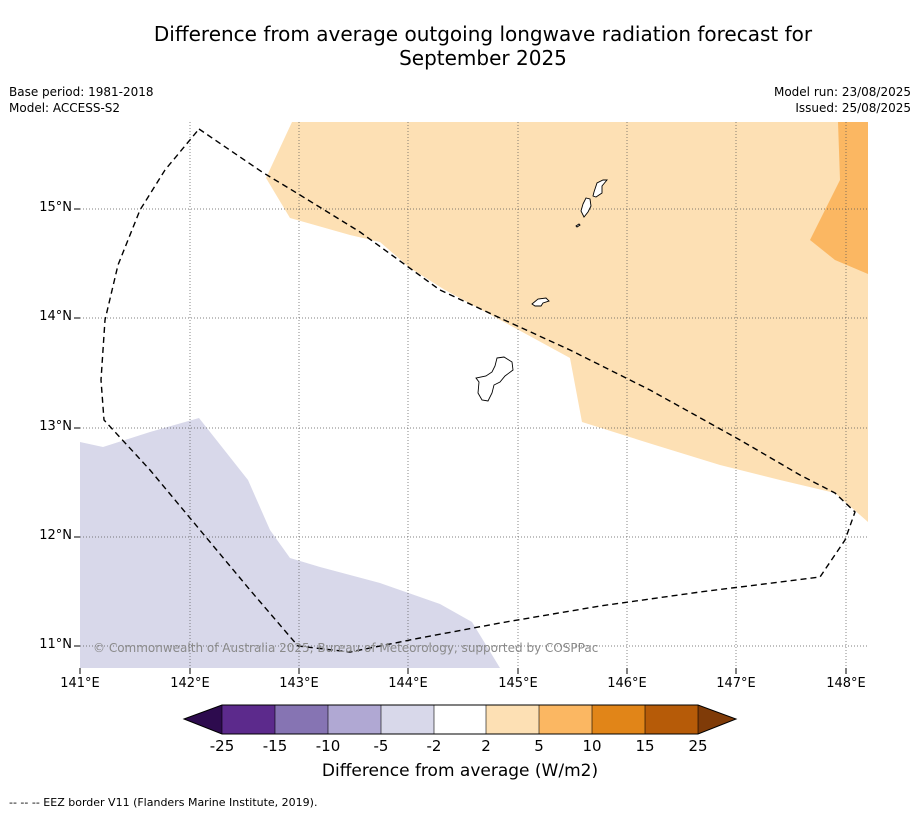 This screenshot has height=816, width=919. I want to click on colorbar-tick-10: 10, so click(592, 746).